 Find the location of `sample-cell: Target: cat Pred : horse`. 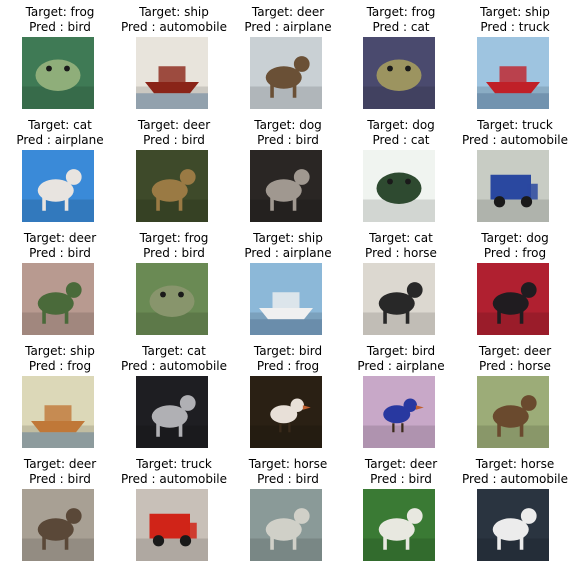

sample-cell: Target: cat Pred : horse is located at coordinates (401, 282).